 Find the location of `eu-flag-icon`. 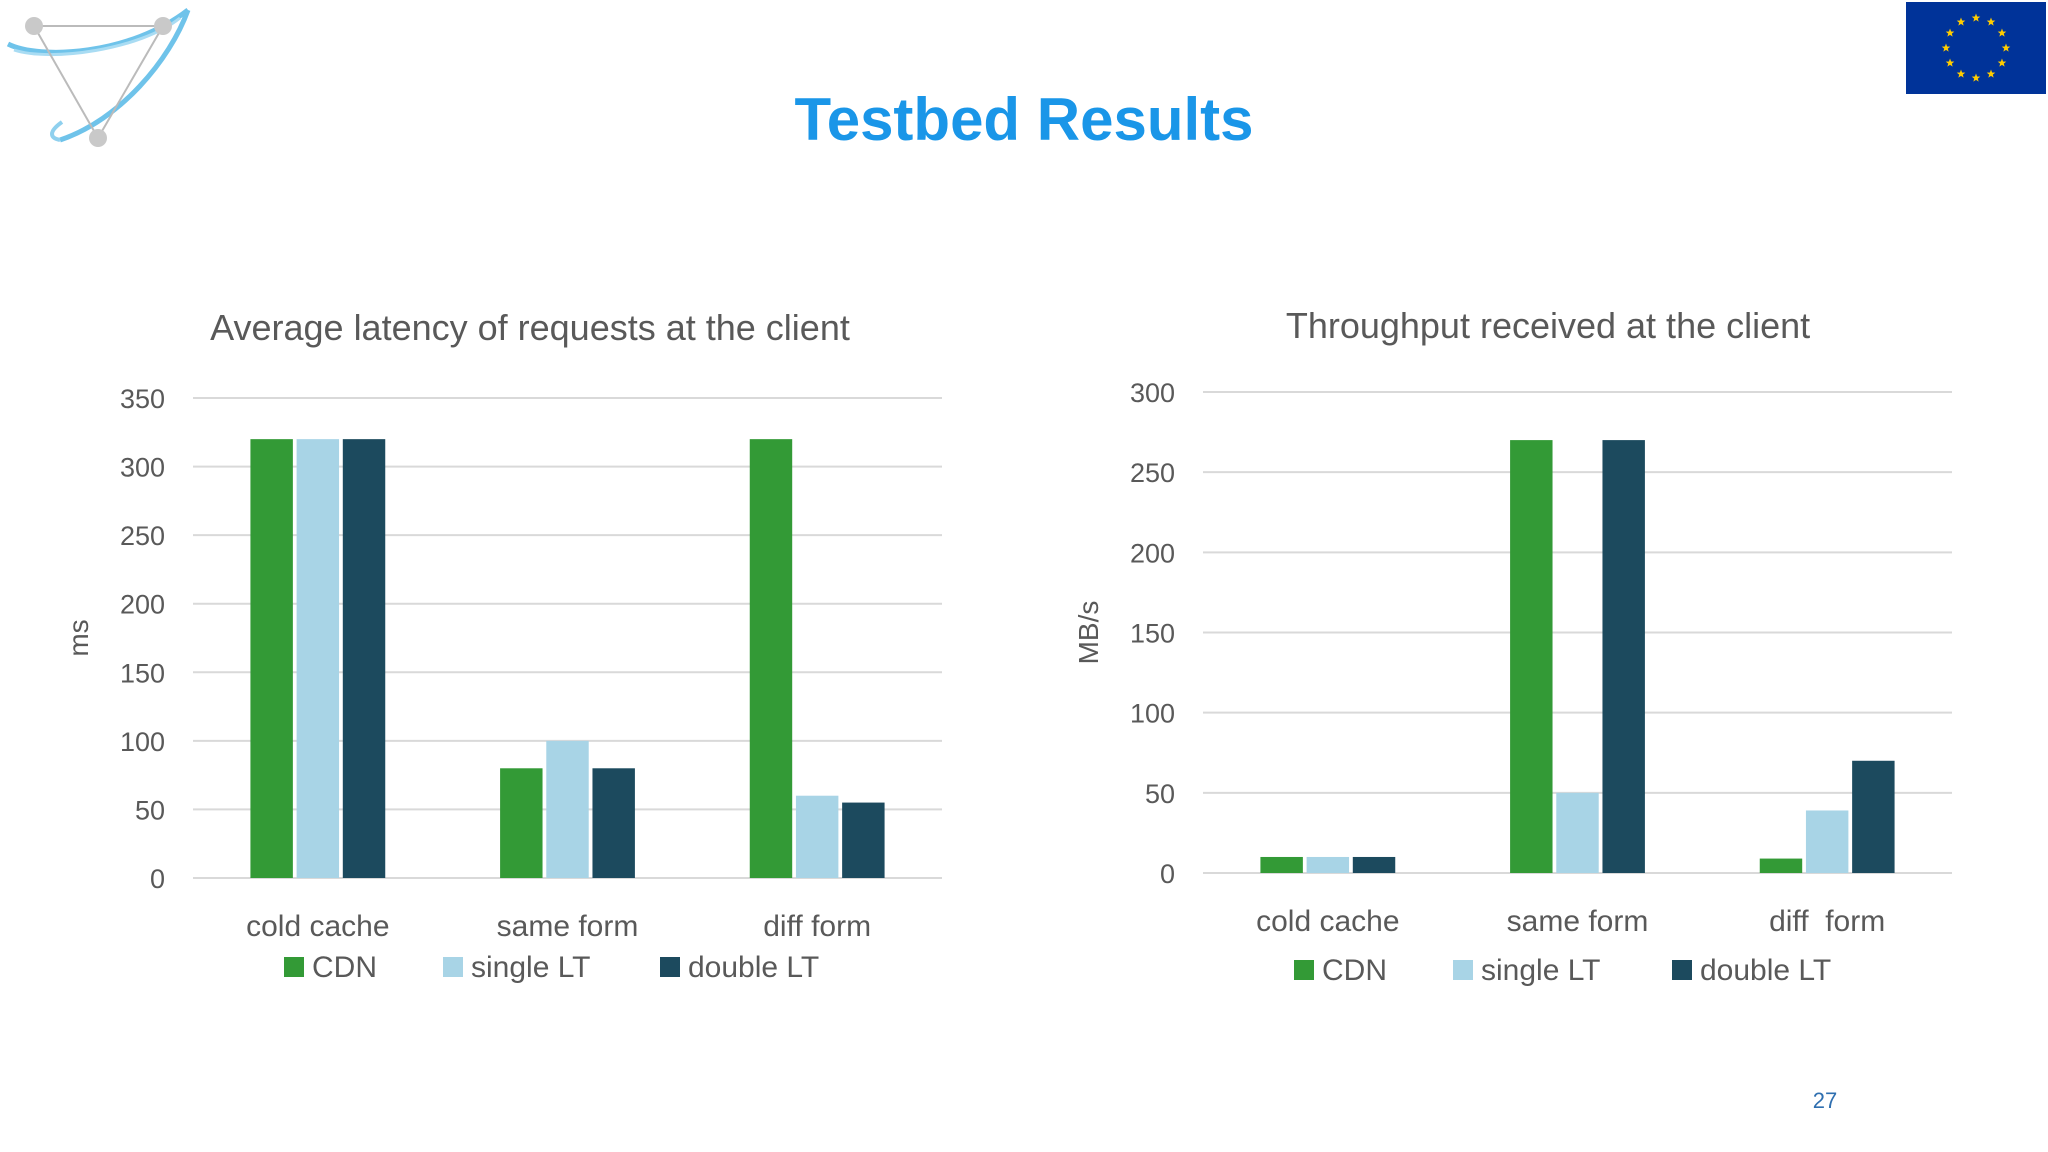

eu-flag-icon is located at coordinates (1976, 48).